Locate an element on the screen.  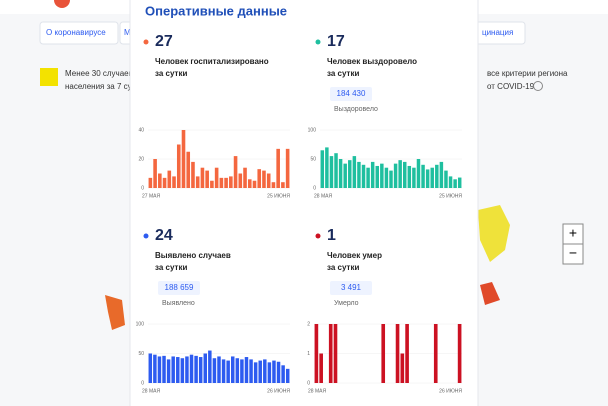
zoom-out is located at coordinates (573, 254).